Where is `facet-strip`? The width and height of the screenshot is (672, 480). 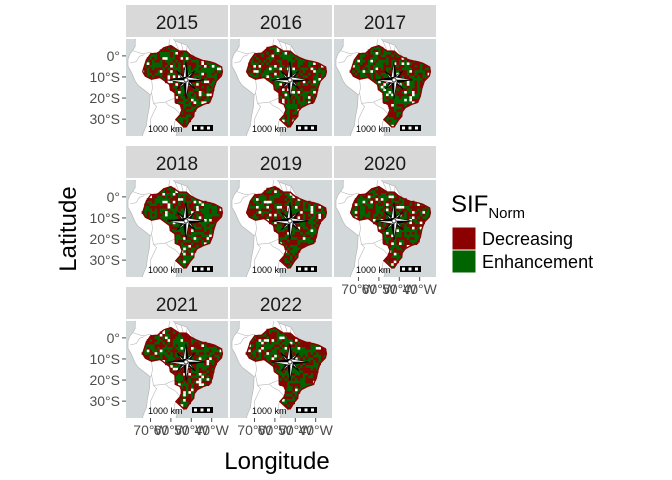 facet-strip is located at coordinates (281, 21).